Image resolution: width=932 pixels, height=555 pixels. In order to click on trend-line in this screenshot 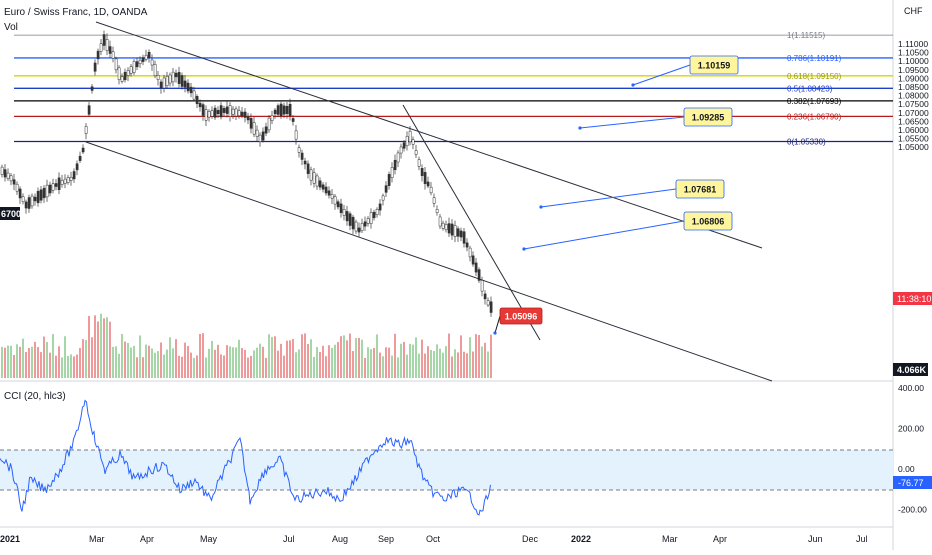, I will do `click(471, 222)`.